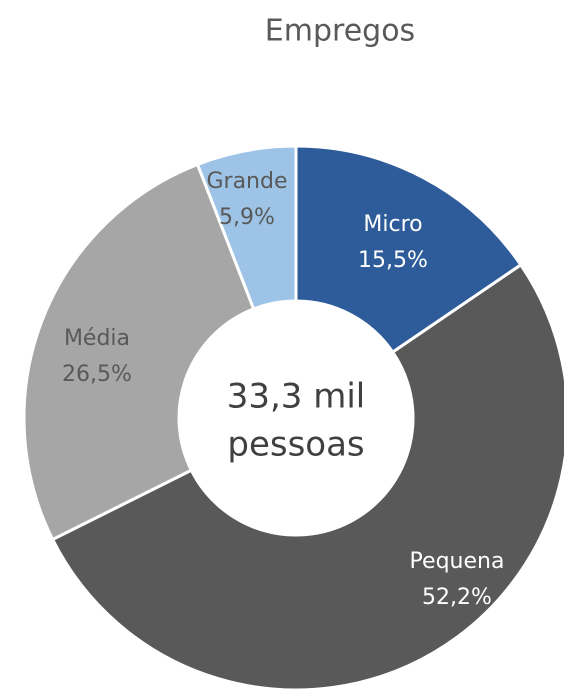  Describe the element at coordinates (393, 260) in the screenshot. I see `slice-value-label: 15,5%` at that location.